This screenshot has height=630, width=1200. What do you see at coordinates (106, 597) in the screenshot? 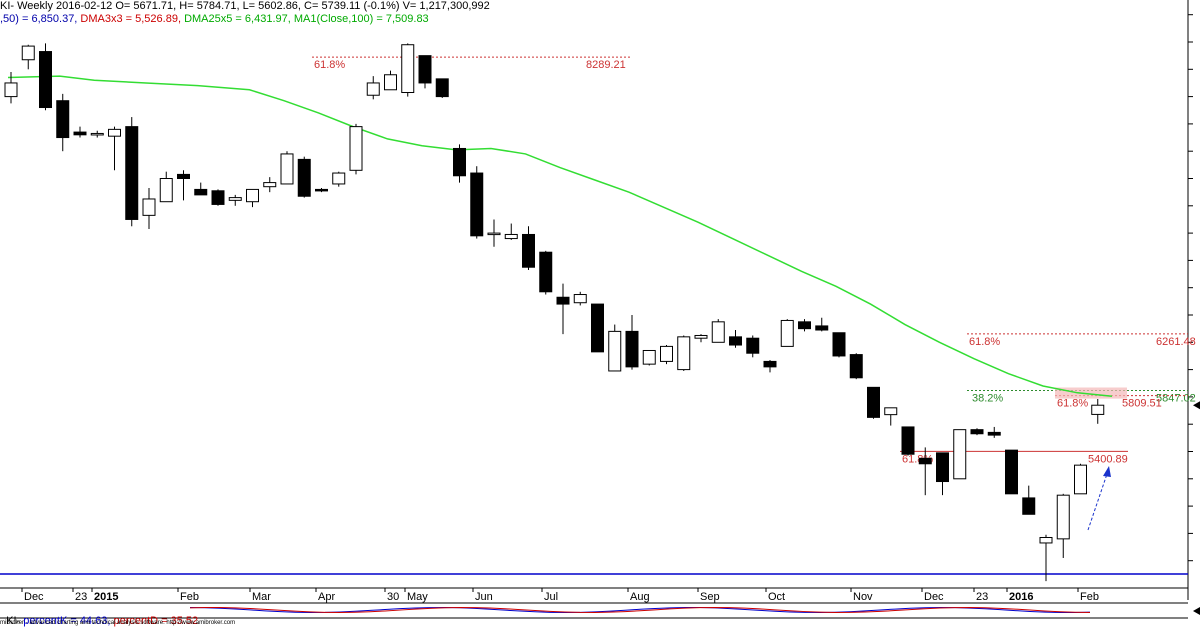
I see `time-axis-label: 2015` at bounding box center [106, 597].